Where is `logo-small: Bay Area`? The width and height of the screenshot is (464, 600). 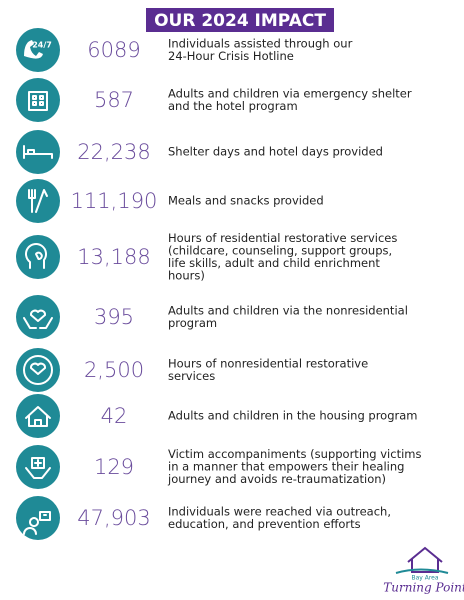 logo-small: Bay Area is located at coordinates (424, 578).